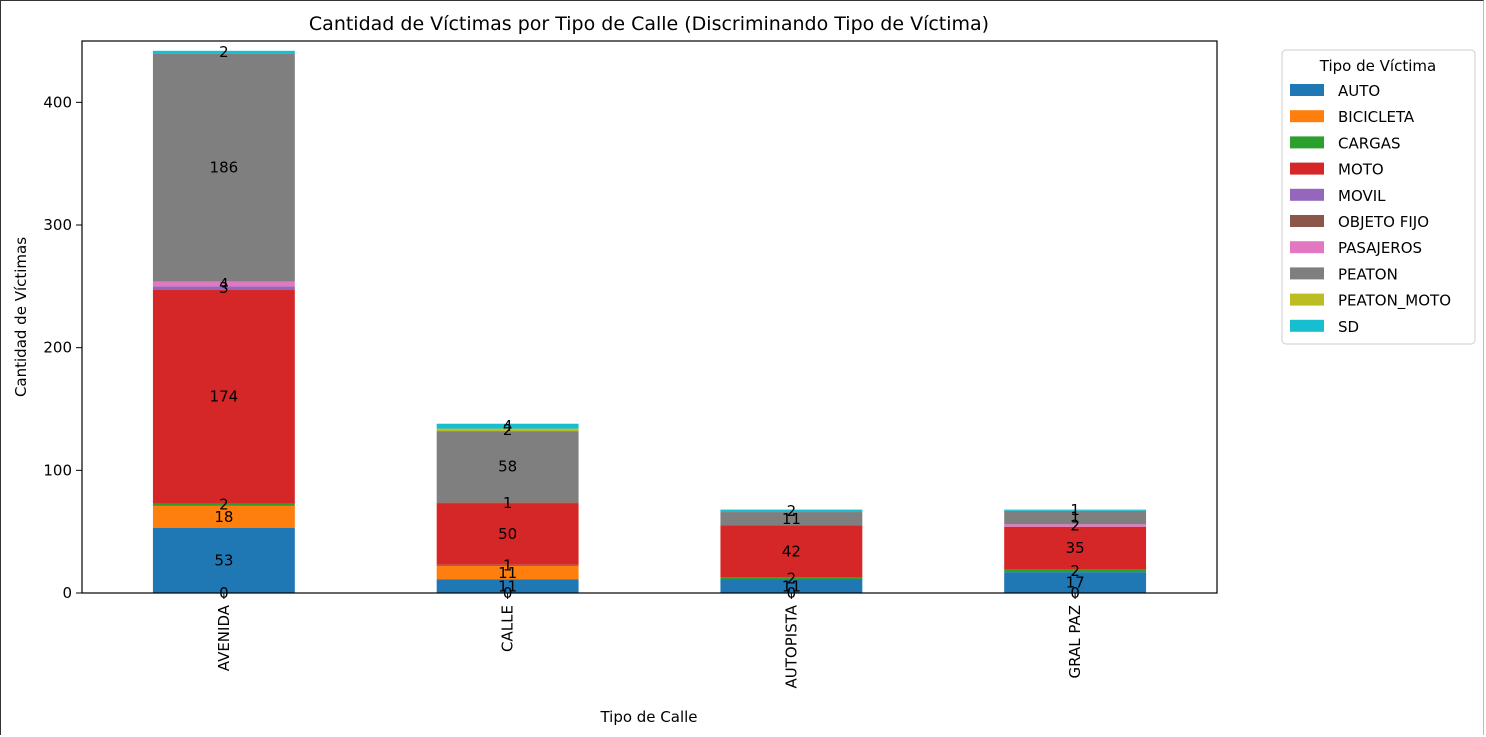  I want to click on y-axis: 0 100 200 300 400, so click(62, 347).